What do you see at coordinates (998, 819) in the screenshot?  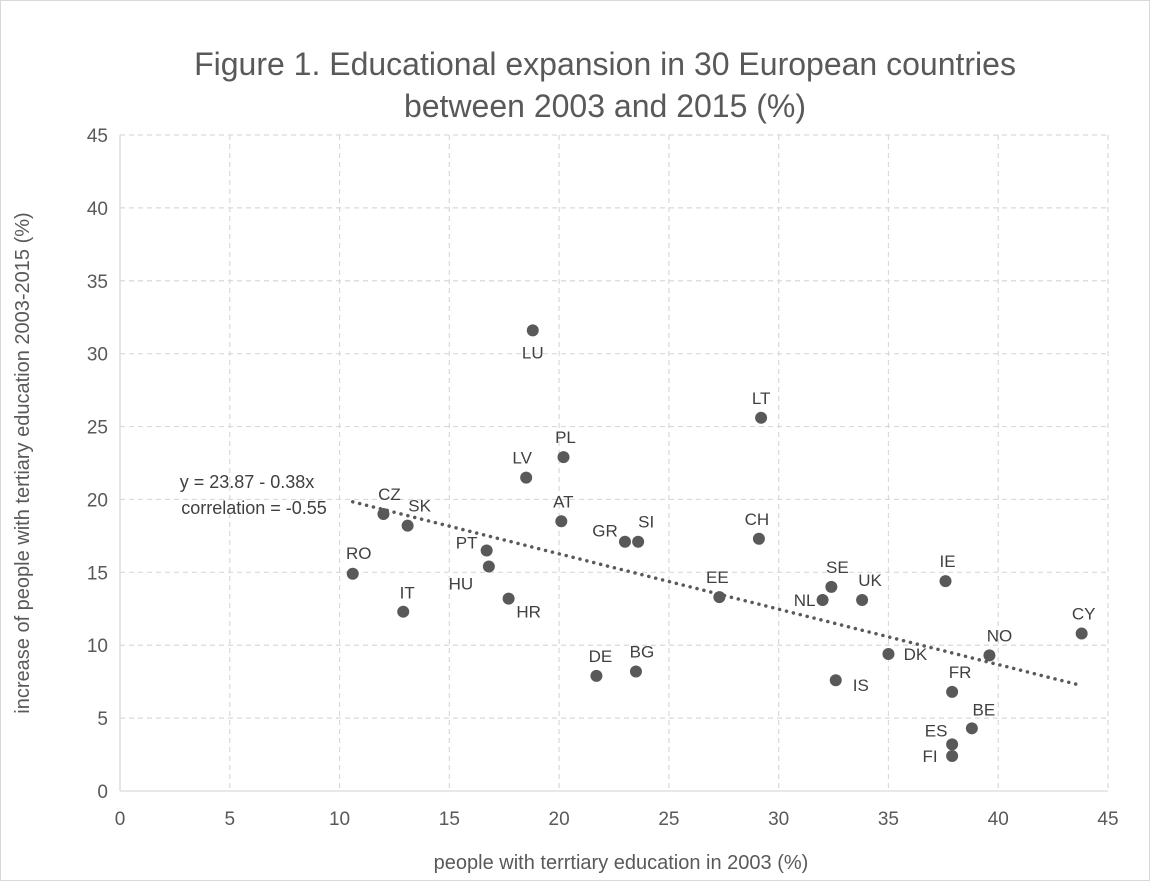 I see `x-tick-label: 40` at bounding box center [998, 819].